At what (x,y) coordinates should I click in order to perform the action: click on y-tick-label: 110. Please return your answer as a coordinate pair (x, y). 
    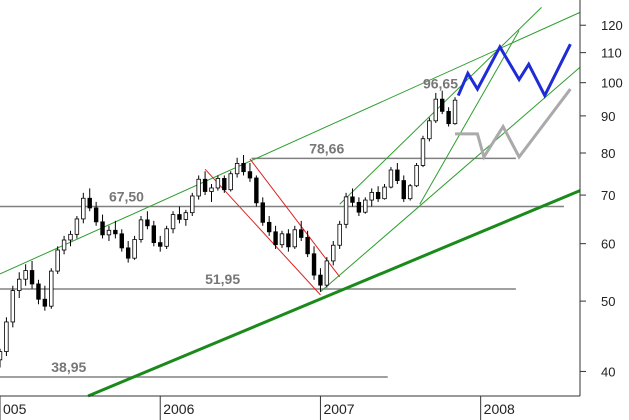
    Looking at the image, I should click on (611, 53).